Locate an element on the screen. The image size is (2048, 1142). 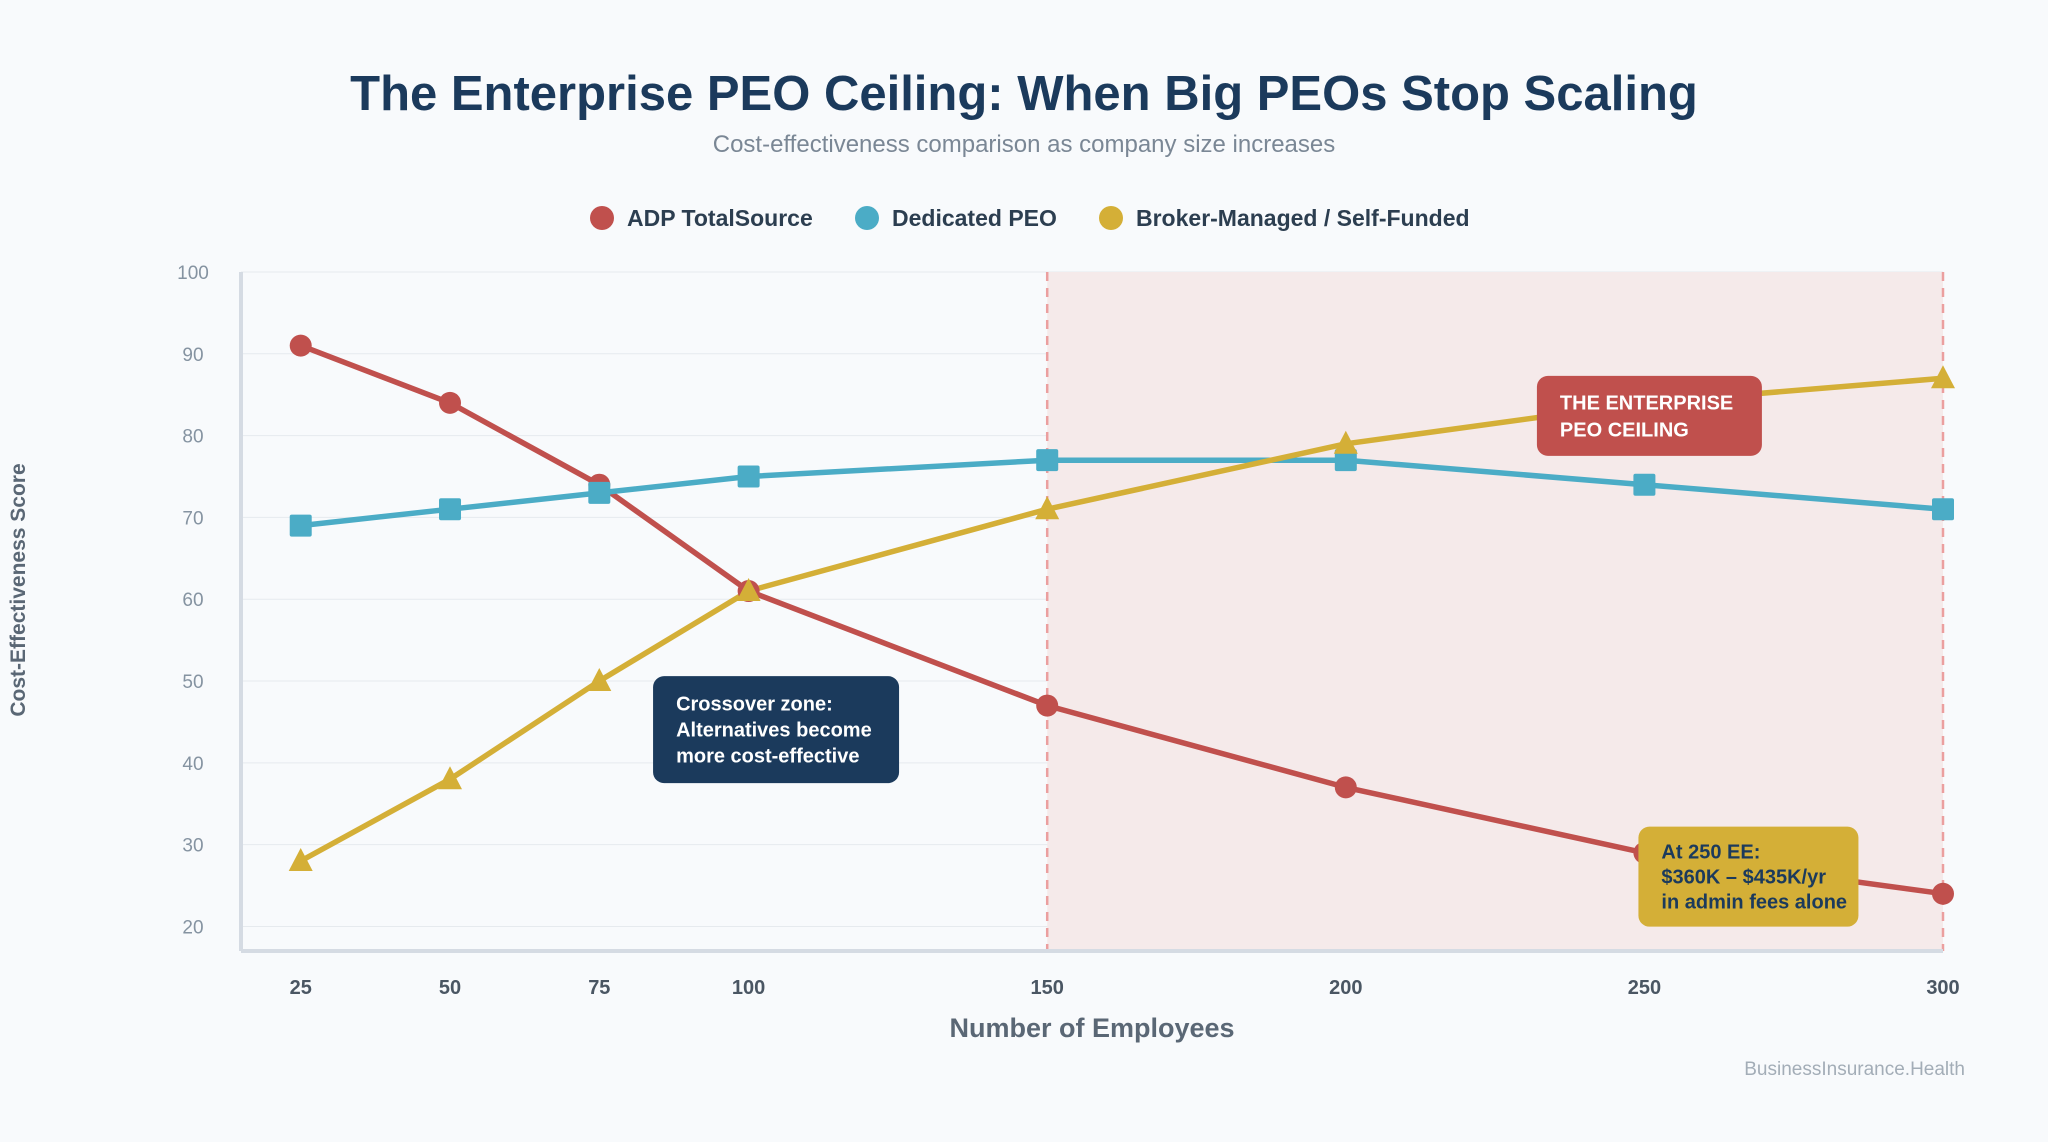
x-tick-label-200: 200 is located at coordinates (1345, 988).